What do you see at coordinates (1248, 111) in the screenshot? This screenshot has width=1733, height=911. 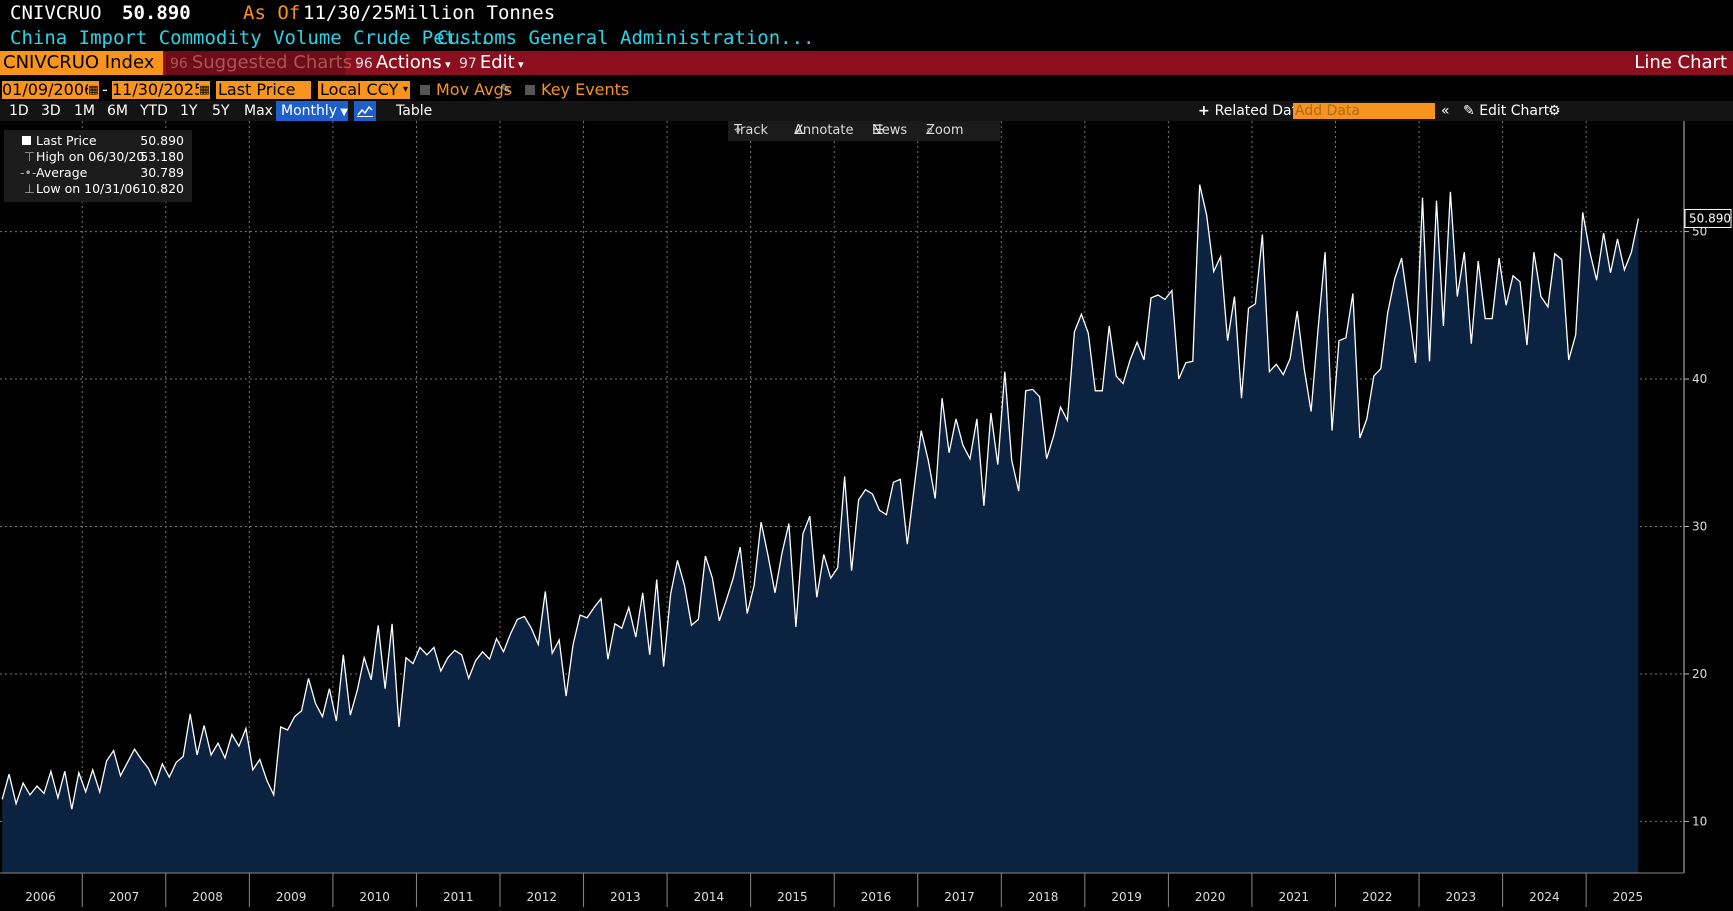 I see `related-data-button: + Related Dat` at bounding box center [1248, 111].